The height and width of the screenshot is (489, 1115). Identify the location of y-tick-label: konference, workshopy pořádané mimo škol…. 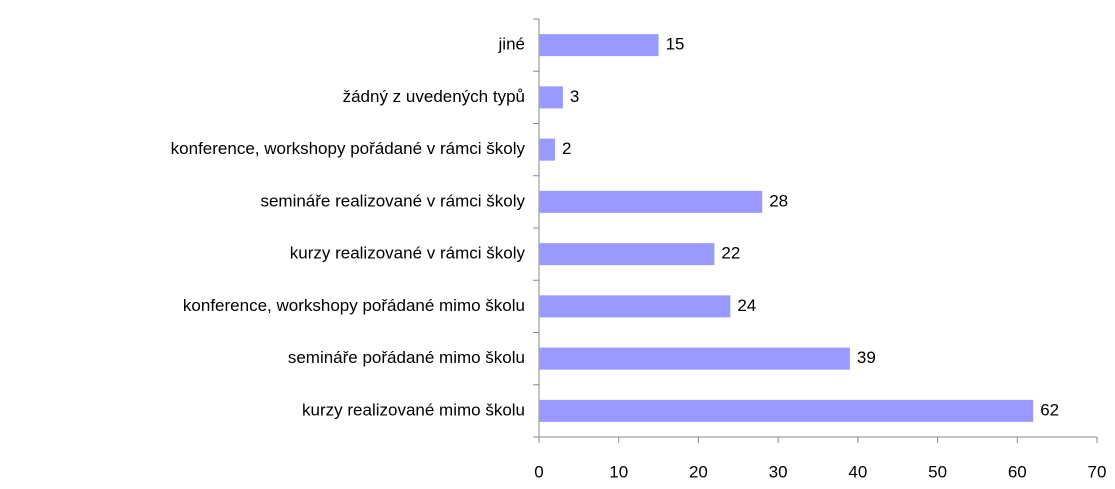
(354, 305).